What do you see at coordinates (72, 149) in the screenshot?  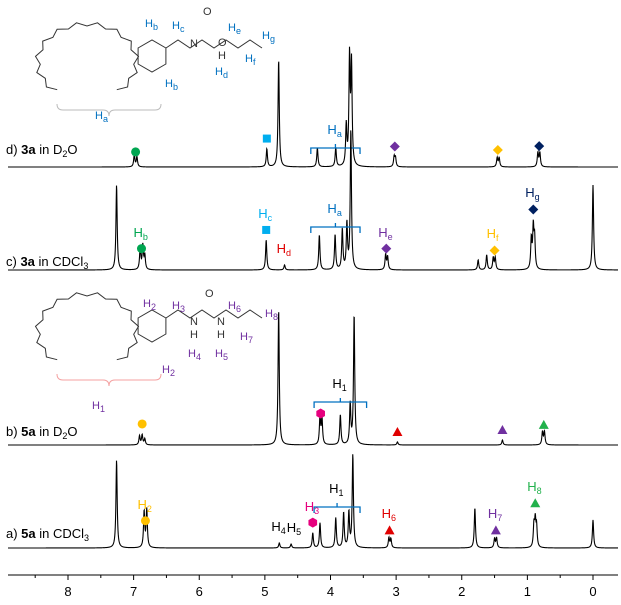 I see `spectrum-label-d-part: O` at bounding box center [72, 149].